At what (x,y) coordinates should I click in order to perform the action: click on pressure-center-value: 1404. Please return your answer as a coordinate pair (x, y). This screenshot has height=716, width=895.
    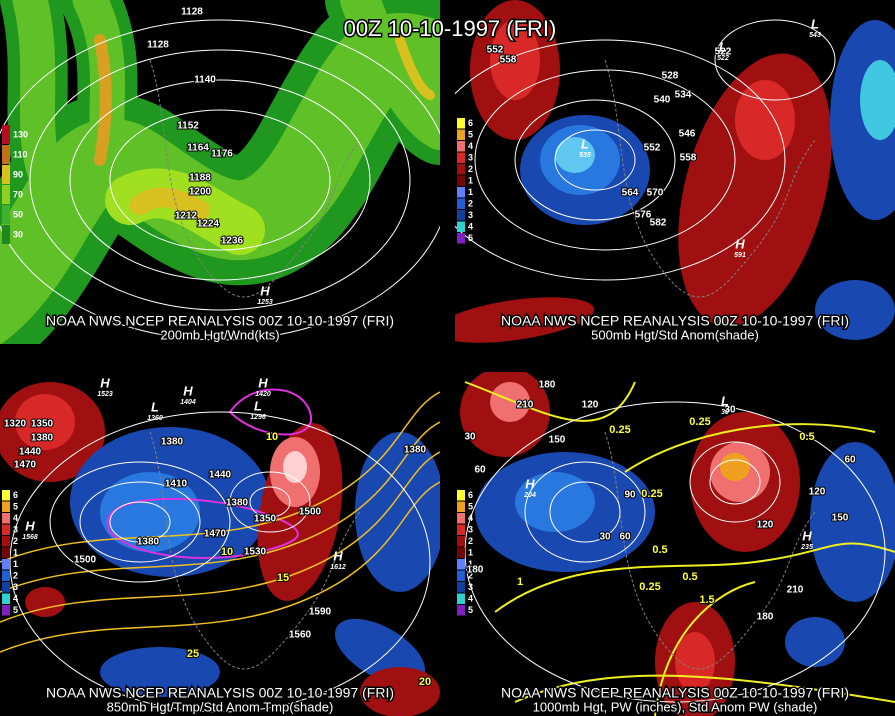
    Looking at the image, I should click on (188, 402).